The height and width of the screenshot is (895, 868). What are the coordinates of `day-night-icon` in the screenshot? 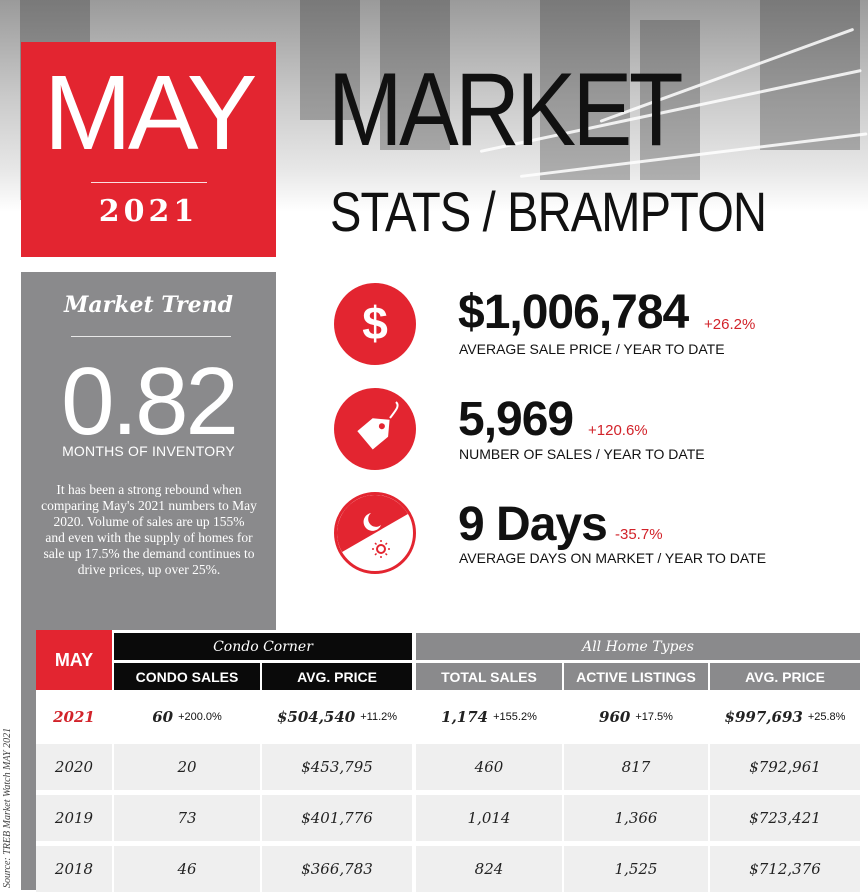 It's located at (375, 533).